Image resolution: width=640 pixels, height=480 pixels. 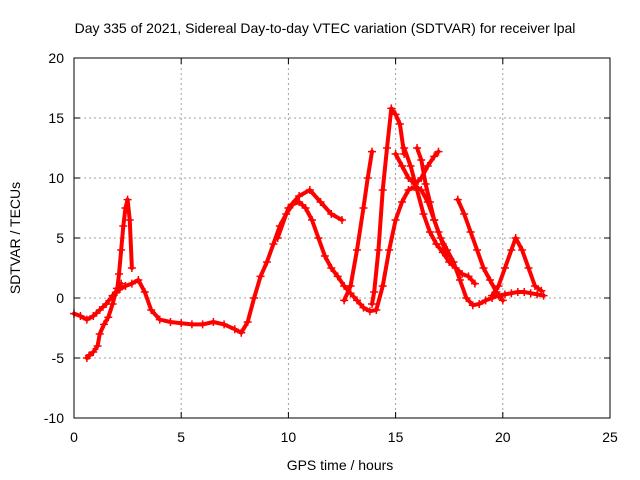 I want to click on y-axis-title: SDTVAR / TECUs, so click(x=15, y=238).